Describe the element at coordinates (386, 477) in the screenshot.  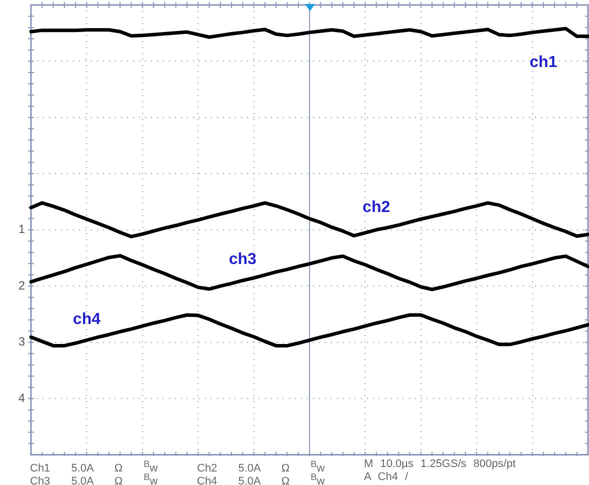
I see `text: A Ch4 /` at that location.